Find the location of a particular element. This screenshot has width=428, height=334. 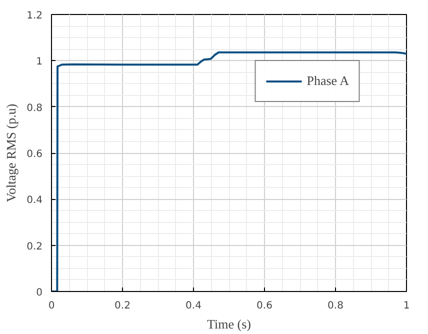

x-tick-label: 1 is located at coordinates (406, 306).